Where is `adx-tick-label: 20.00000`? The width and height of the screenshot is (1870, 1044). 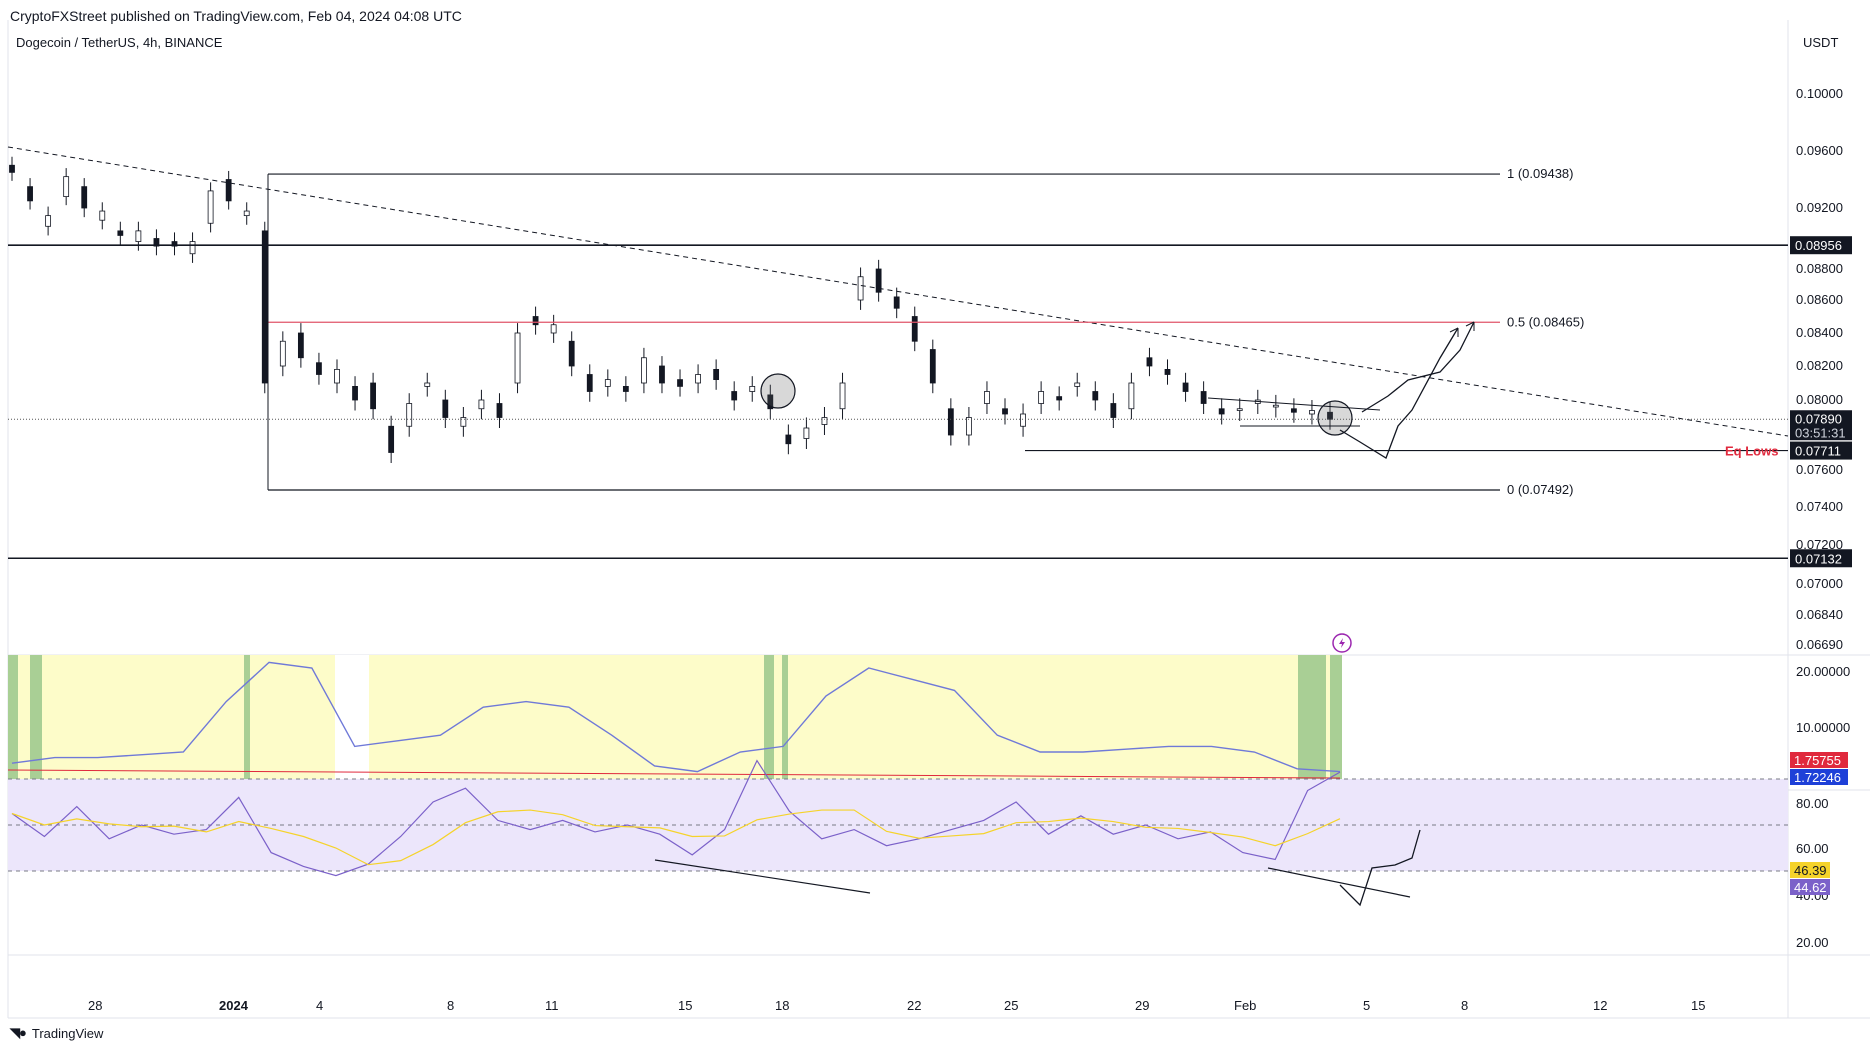 adx-tick-label: 20.00000 is located at coordinates (1823, 671).